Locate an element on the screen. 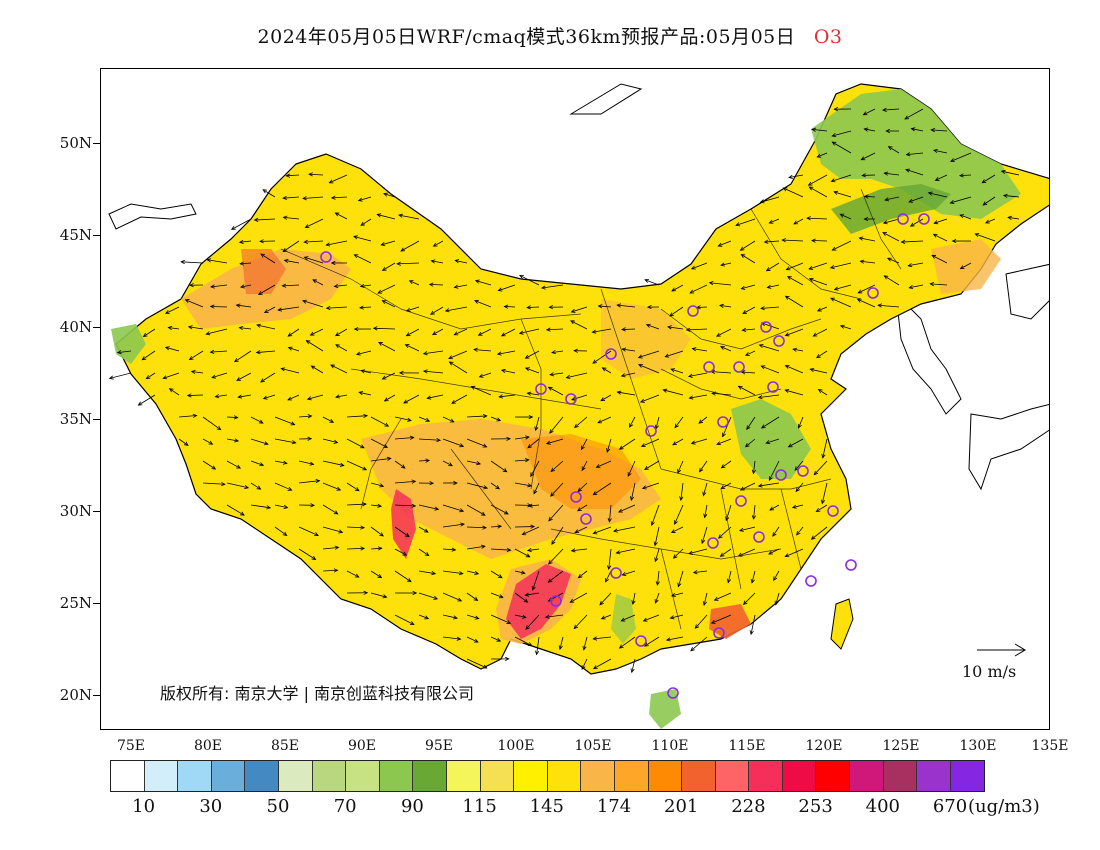  lat-label-50n: 50N is located at coordinates (75, 143).